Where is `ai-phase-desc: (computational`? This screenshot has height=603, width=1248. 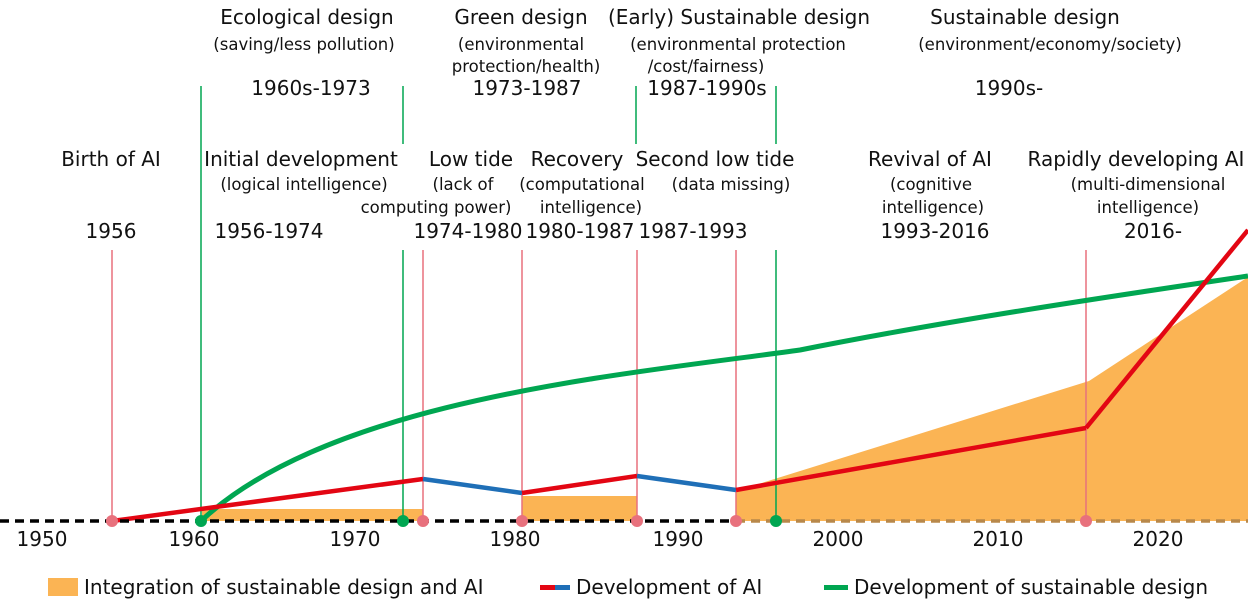 ai-phase-desc: (computational is located at coordinates (582, 184).